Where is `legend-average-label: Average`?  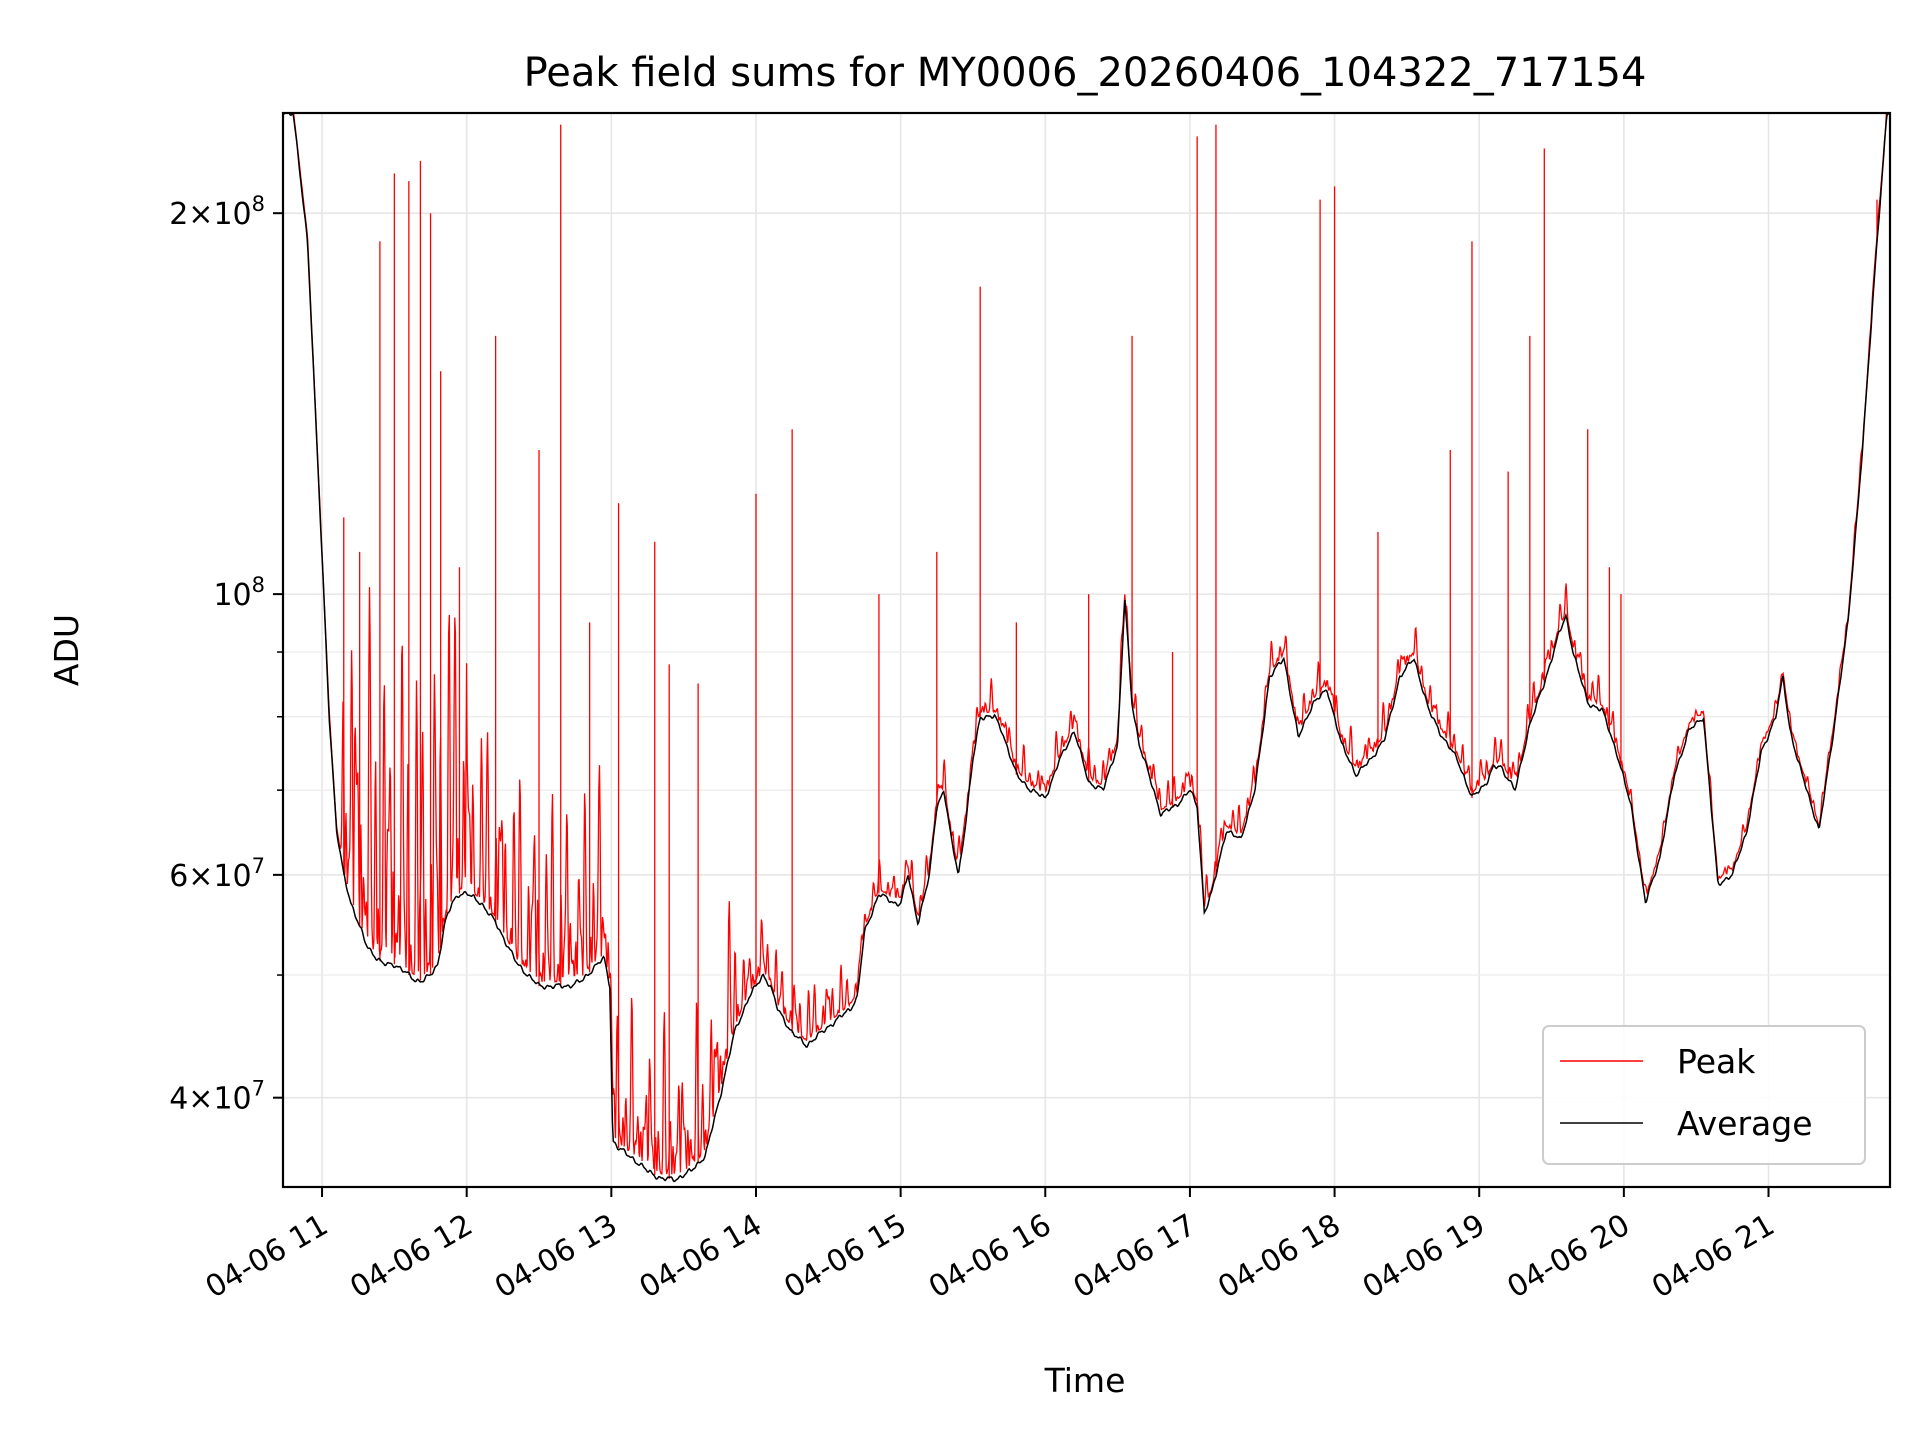 legend-average-label: Average is located at coordinates (1745, 1123).